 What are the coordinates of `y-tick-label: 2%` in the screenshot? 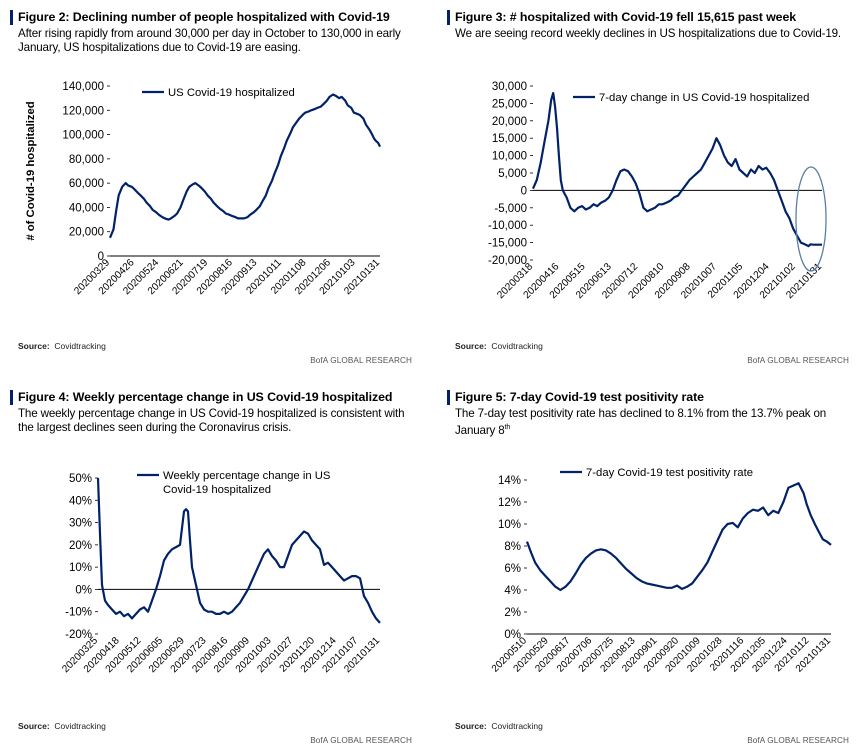 It's located at (512, 613).